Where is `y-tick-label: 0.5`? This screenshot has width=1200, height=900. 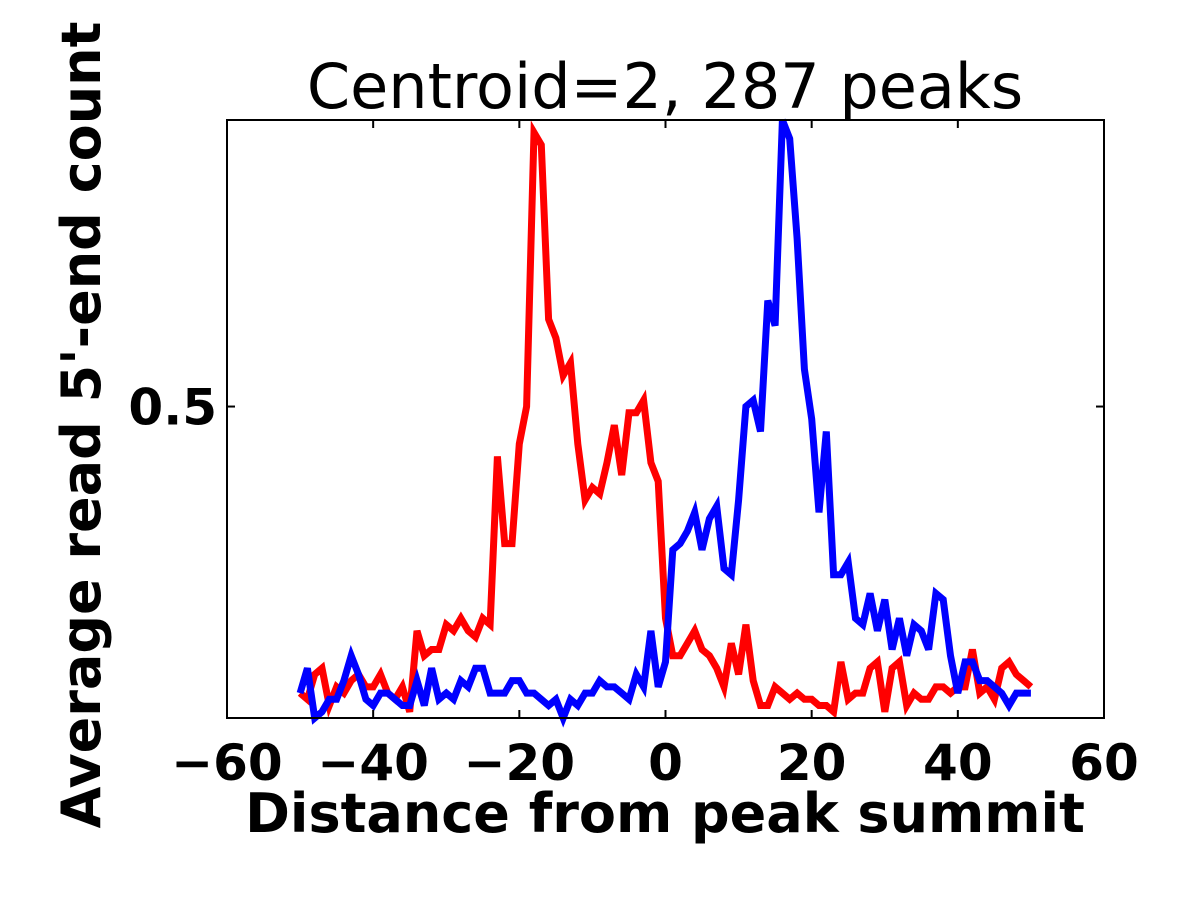
y-tick-label: 0.5 is located at coordinates (172, 408).